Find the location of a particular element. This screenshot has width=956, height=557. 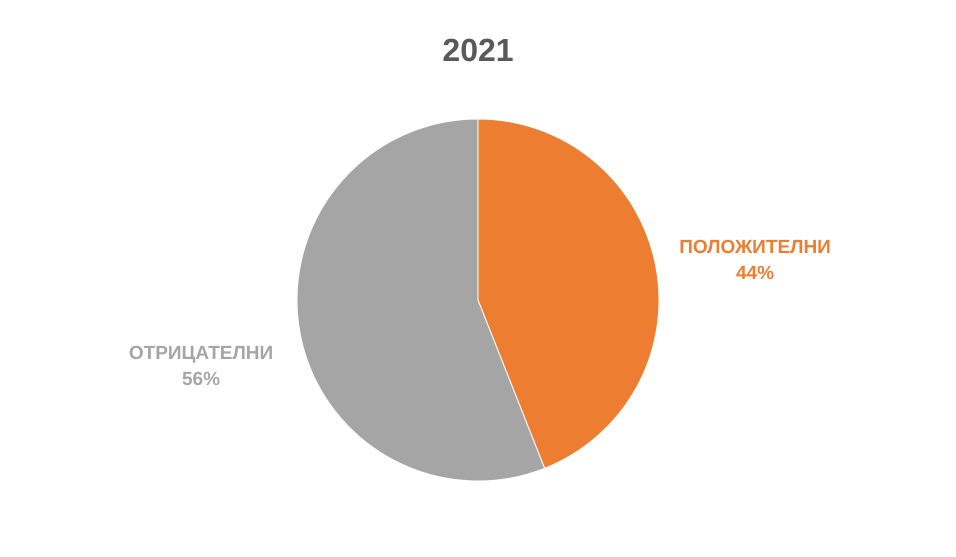

data-label: 44% is located at coordinates (755, 273).